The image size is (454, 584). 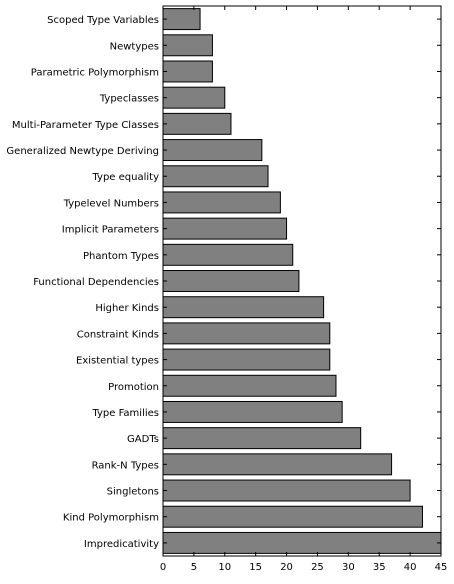 What do you see at coordinates (441, 567) in the screenshot?
I see `x-tick-label: 45` at bounding box center [441, 567].